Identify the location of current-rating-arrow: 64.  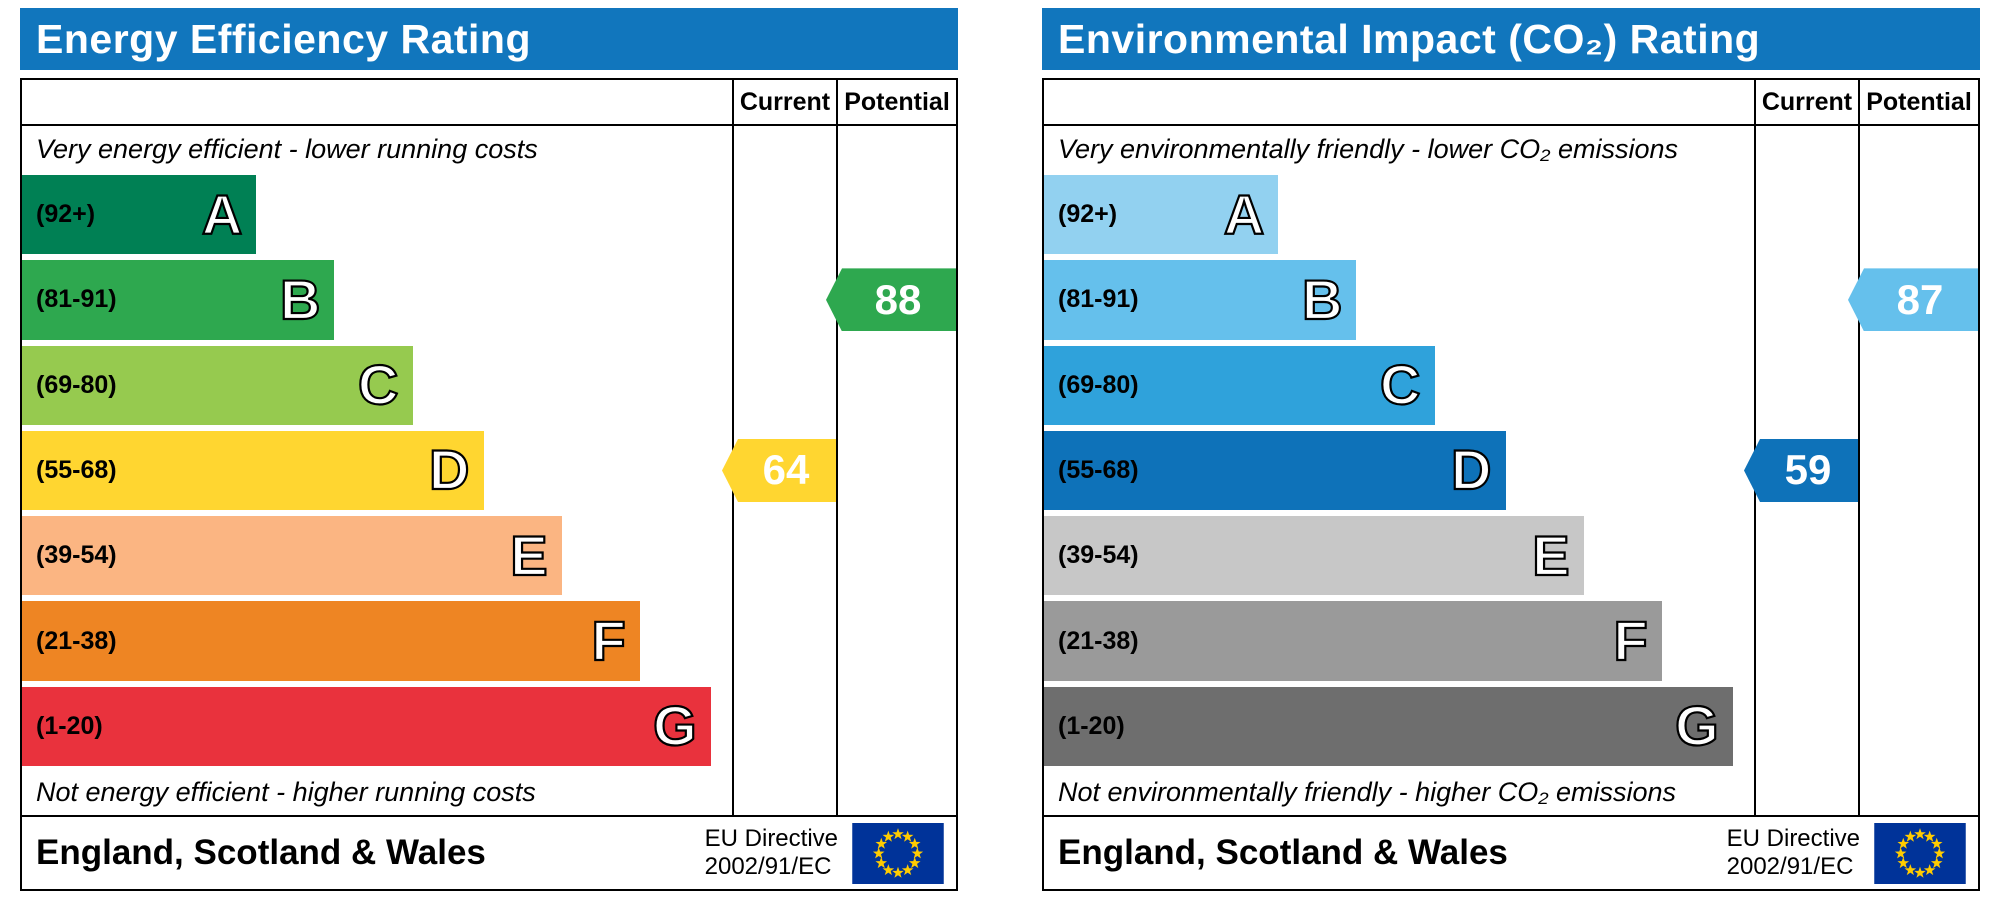
(779, 470).